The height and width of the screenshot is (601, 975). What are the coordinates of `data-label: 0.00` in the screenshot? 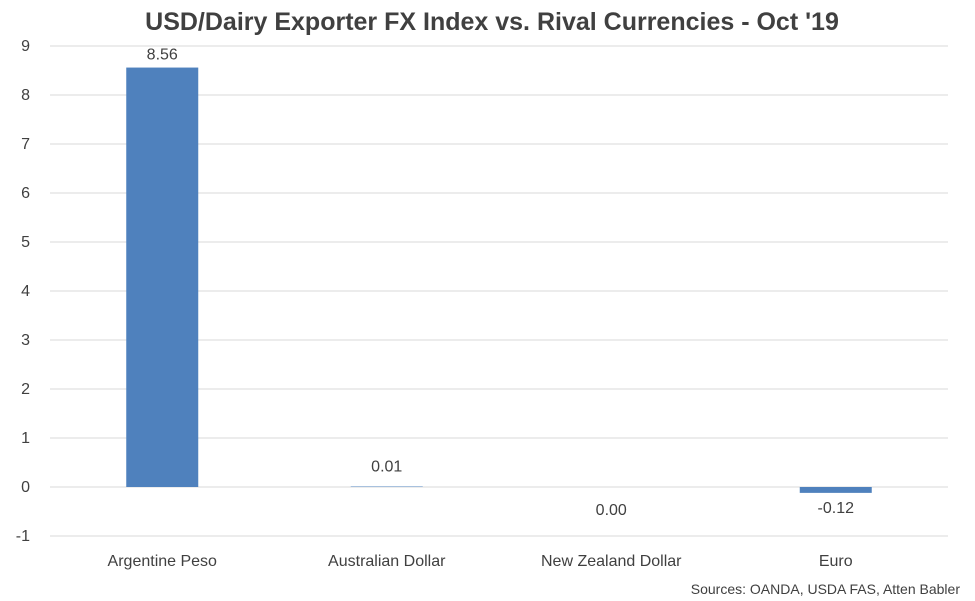 It's located at (611, 510).